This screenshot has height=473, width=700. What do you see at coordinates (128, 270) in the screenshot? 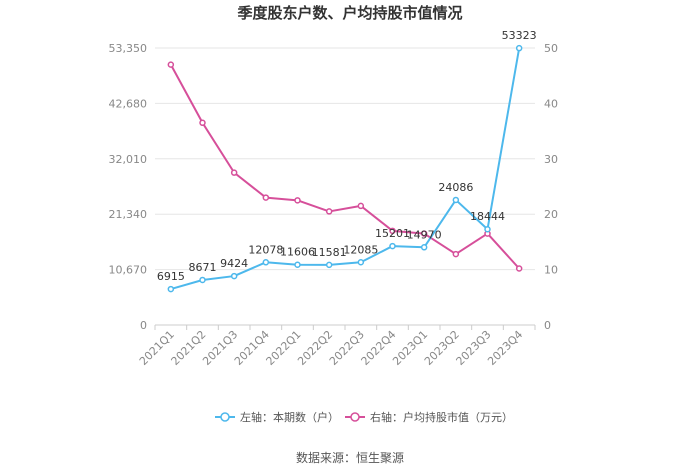
I see `left-tick-label: 10,670` at bounding box center [128, 270].